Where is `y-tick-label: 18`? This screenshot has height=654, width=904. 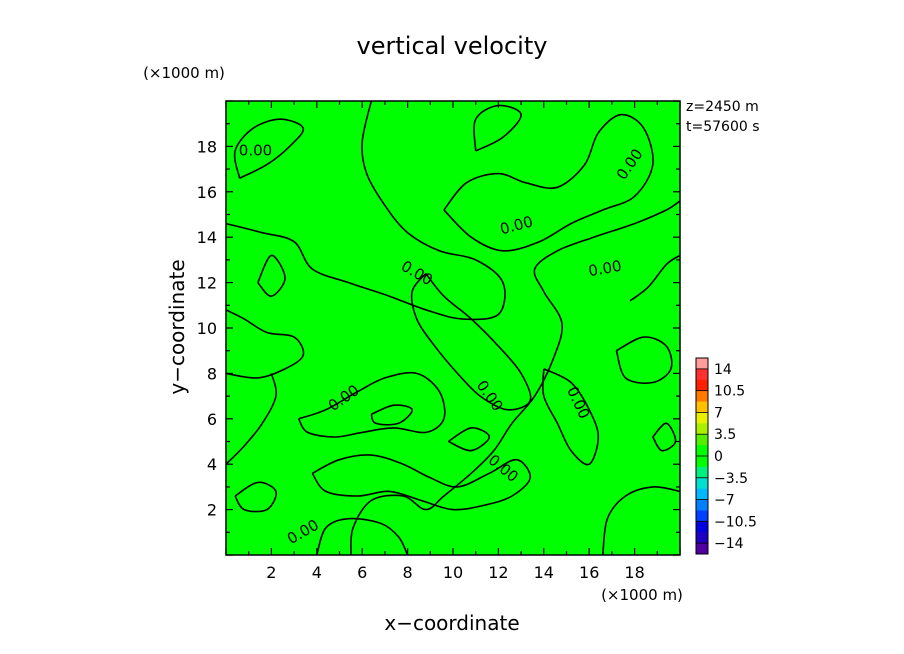 y-tick-label: 18 is located at coordinates (207, 146).